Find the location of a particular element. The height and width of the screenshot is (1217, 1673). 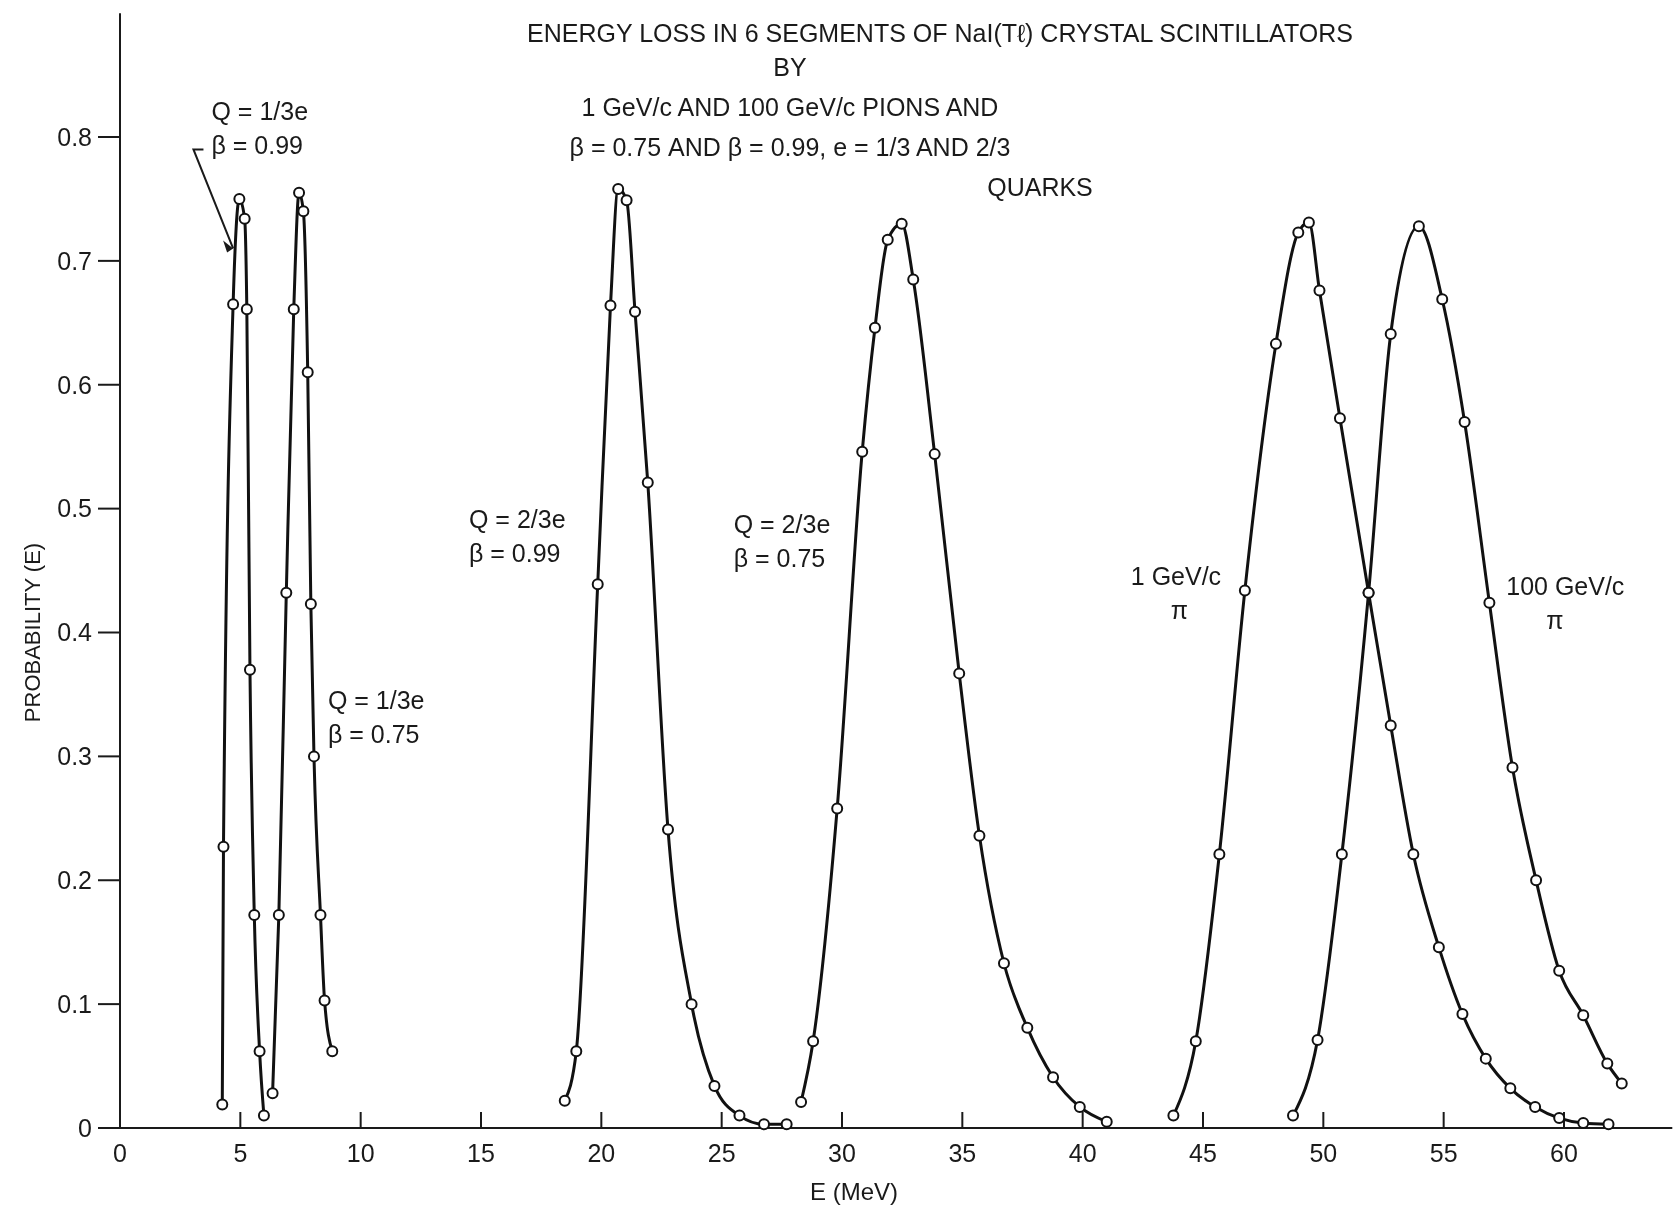

y-tick-label: 0 is located at coordinates (85, 1127).